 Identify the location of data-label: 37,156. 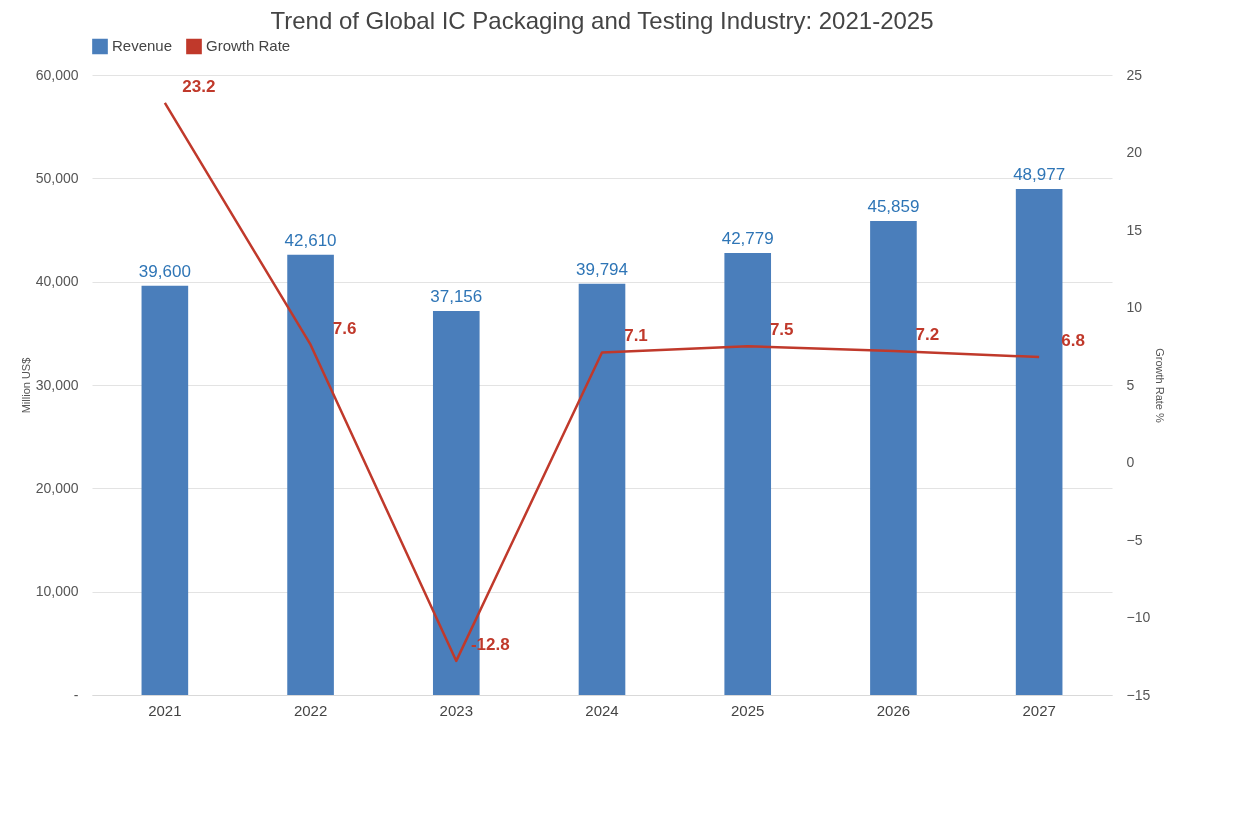
(456, 297).